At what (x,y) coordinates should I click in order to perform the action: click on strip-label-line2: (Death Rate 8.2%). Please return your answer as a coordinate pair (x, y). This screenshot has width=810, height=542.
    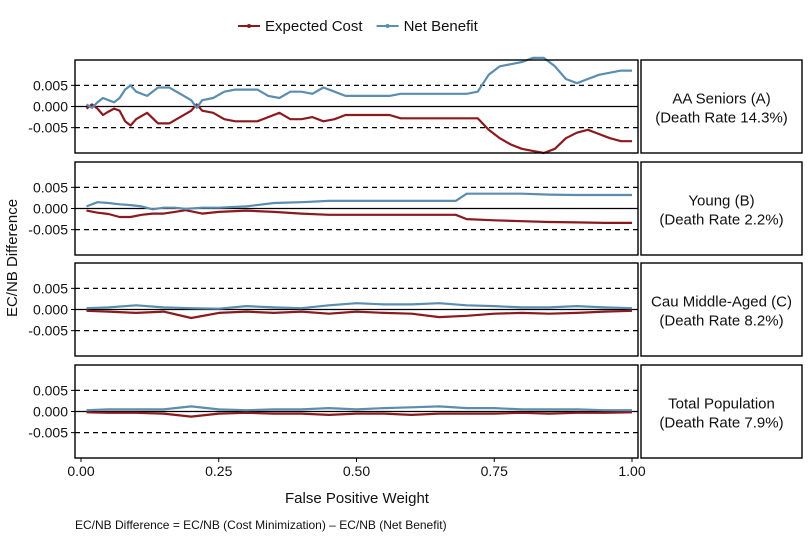
    Looking at the image, I should click on (721, 321).